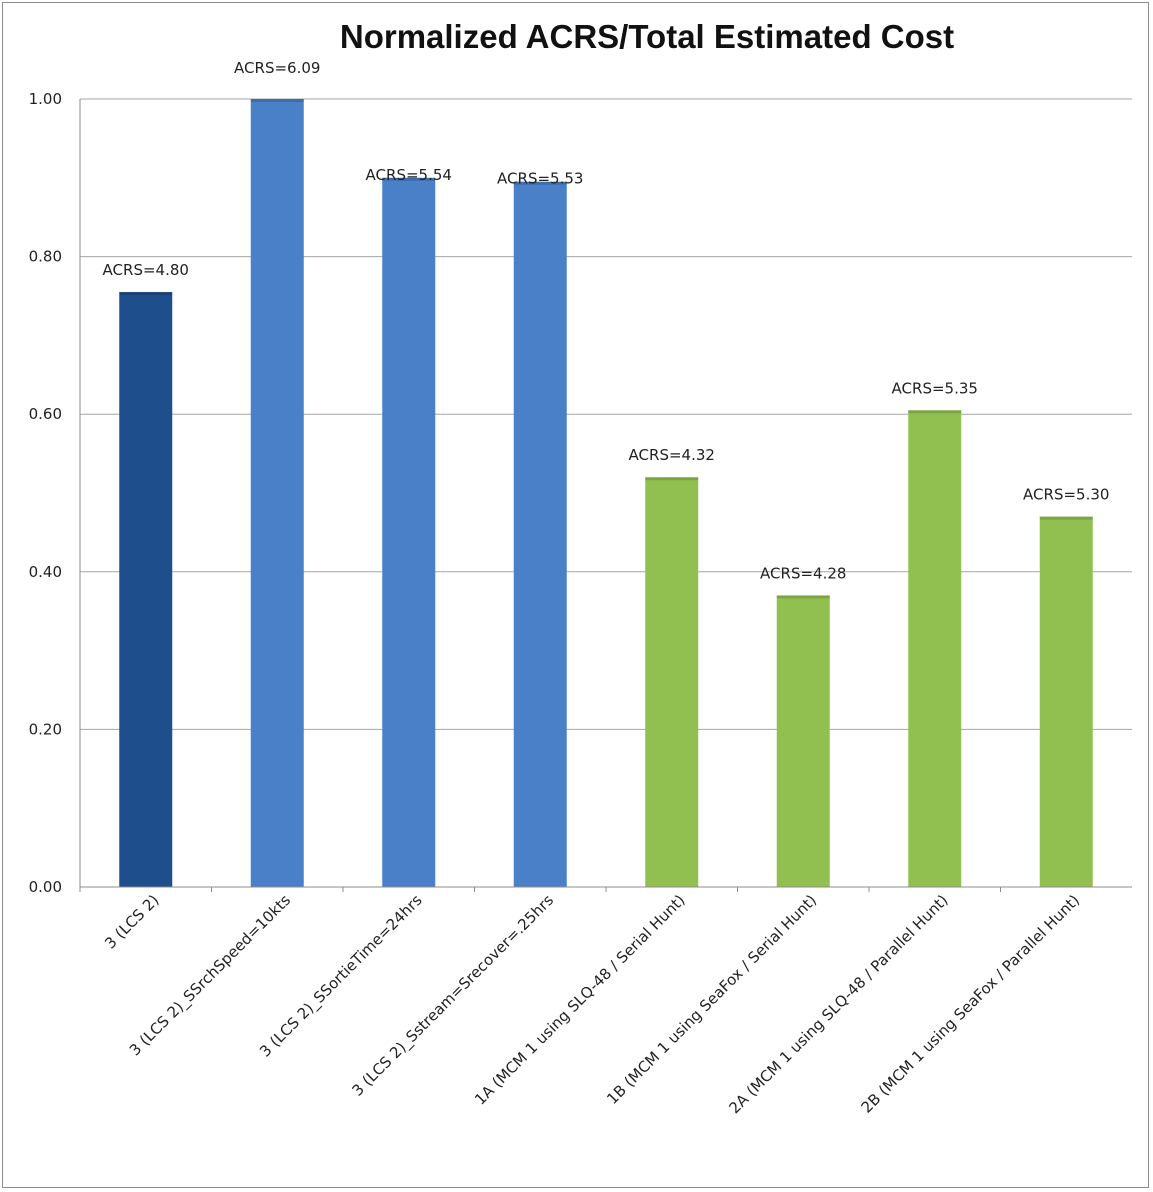  Describe the element at coordinates (647, 36) in the screenshot. I see `chart-title: Normalized ACRS/Total Estimated Cost` at that location.